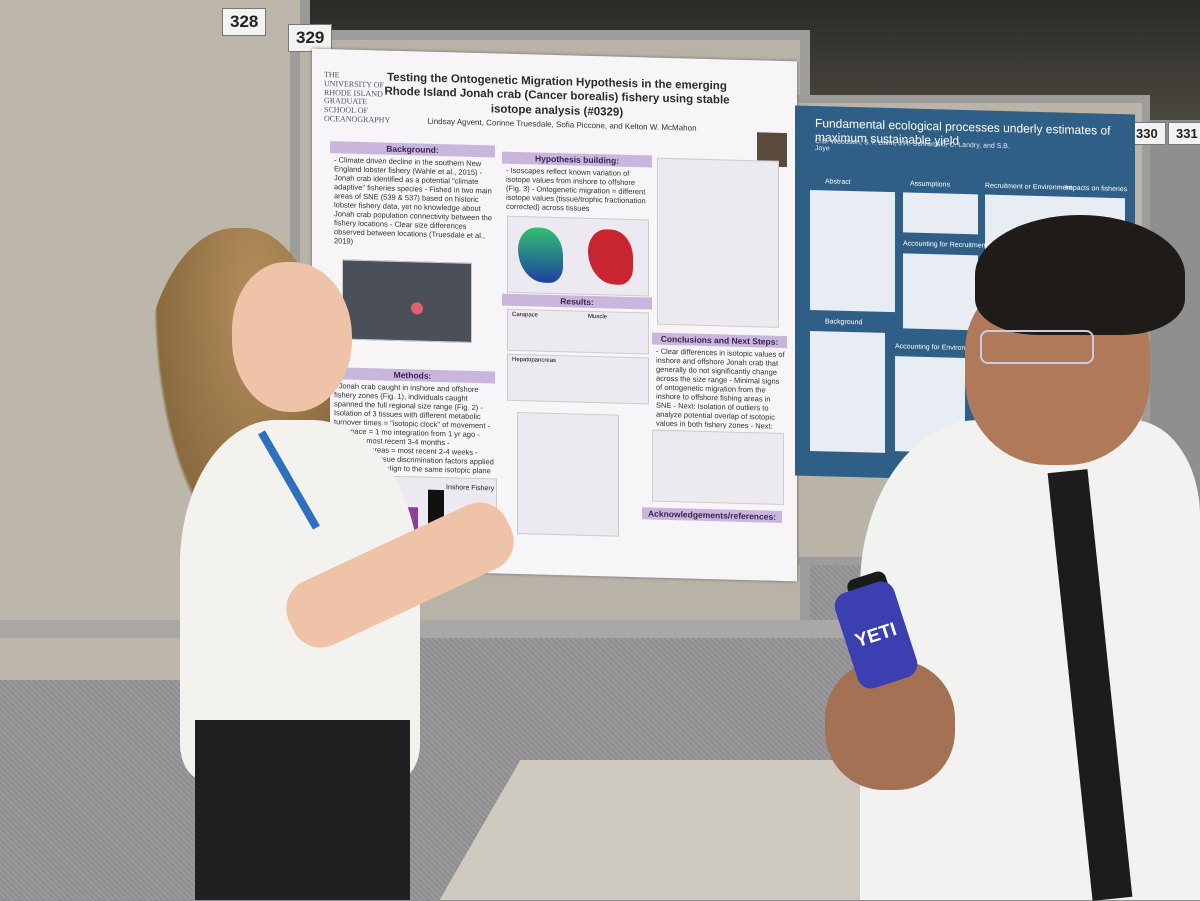 This screenshot has height=901, width=1200. I want to click on assumptions-panel, so click(940, 213).